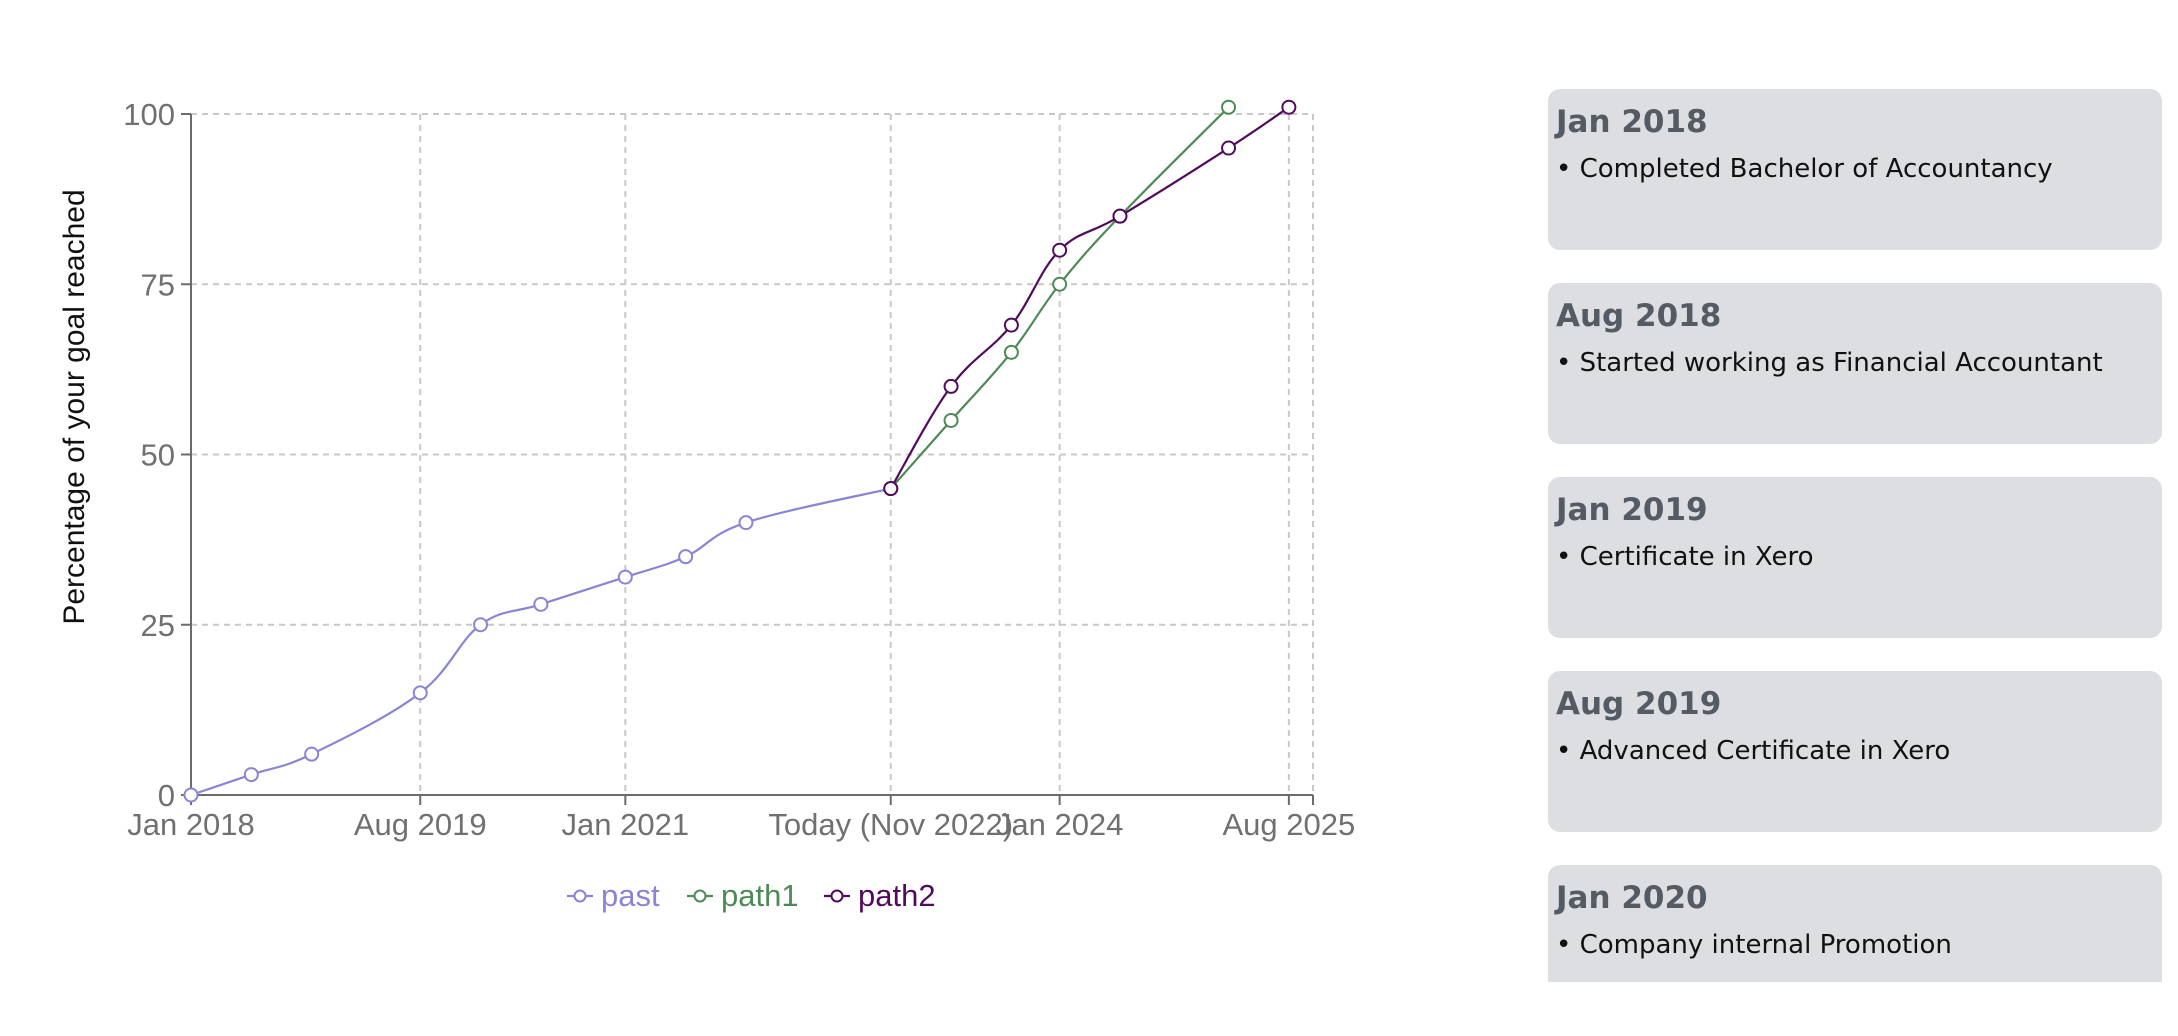 This screenshot has height=1036, width=2178. I want to click on series-line-path2, so click(1089, 298).